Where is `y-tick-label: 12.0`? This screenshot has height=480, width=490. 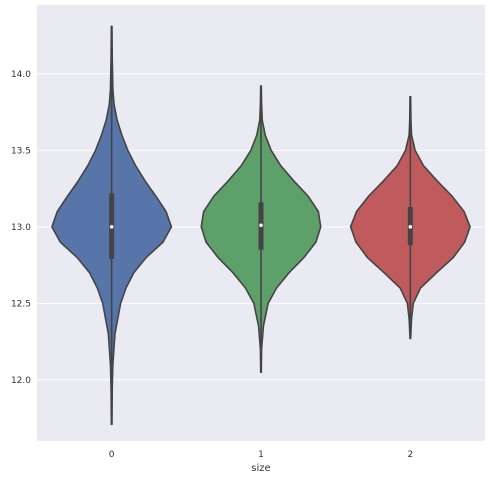 y-tick-label: 12.0 is located at coordinates (21, 381).